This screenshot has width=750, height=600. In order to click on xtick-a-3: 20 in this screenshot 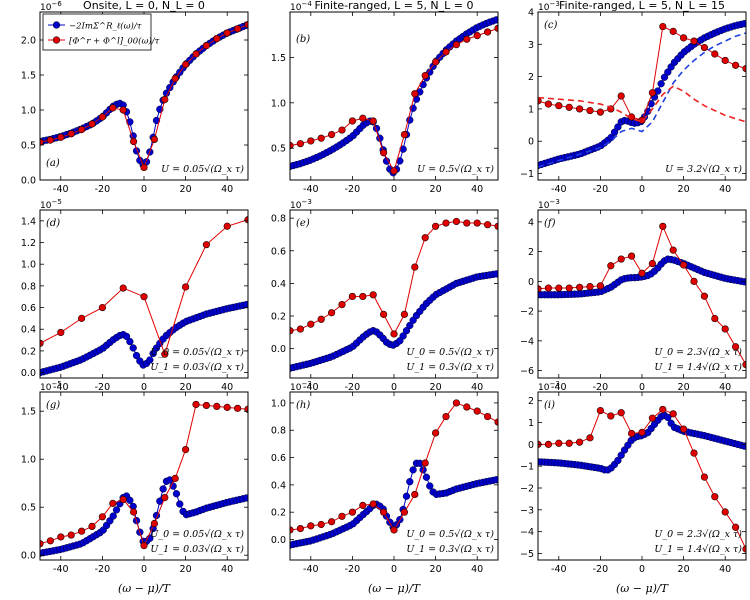, I will do `click(186, 189)`.